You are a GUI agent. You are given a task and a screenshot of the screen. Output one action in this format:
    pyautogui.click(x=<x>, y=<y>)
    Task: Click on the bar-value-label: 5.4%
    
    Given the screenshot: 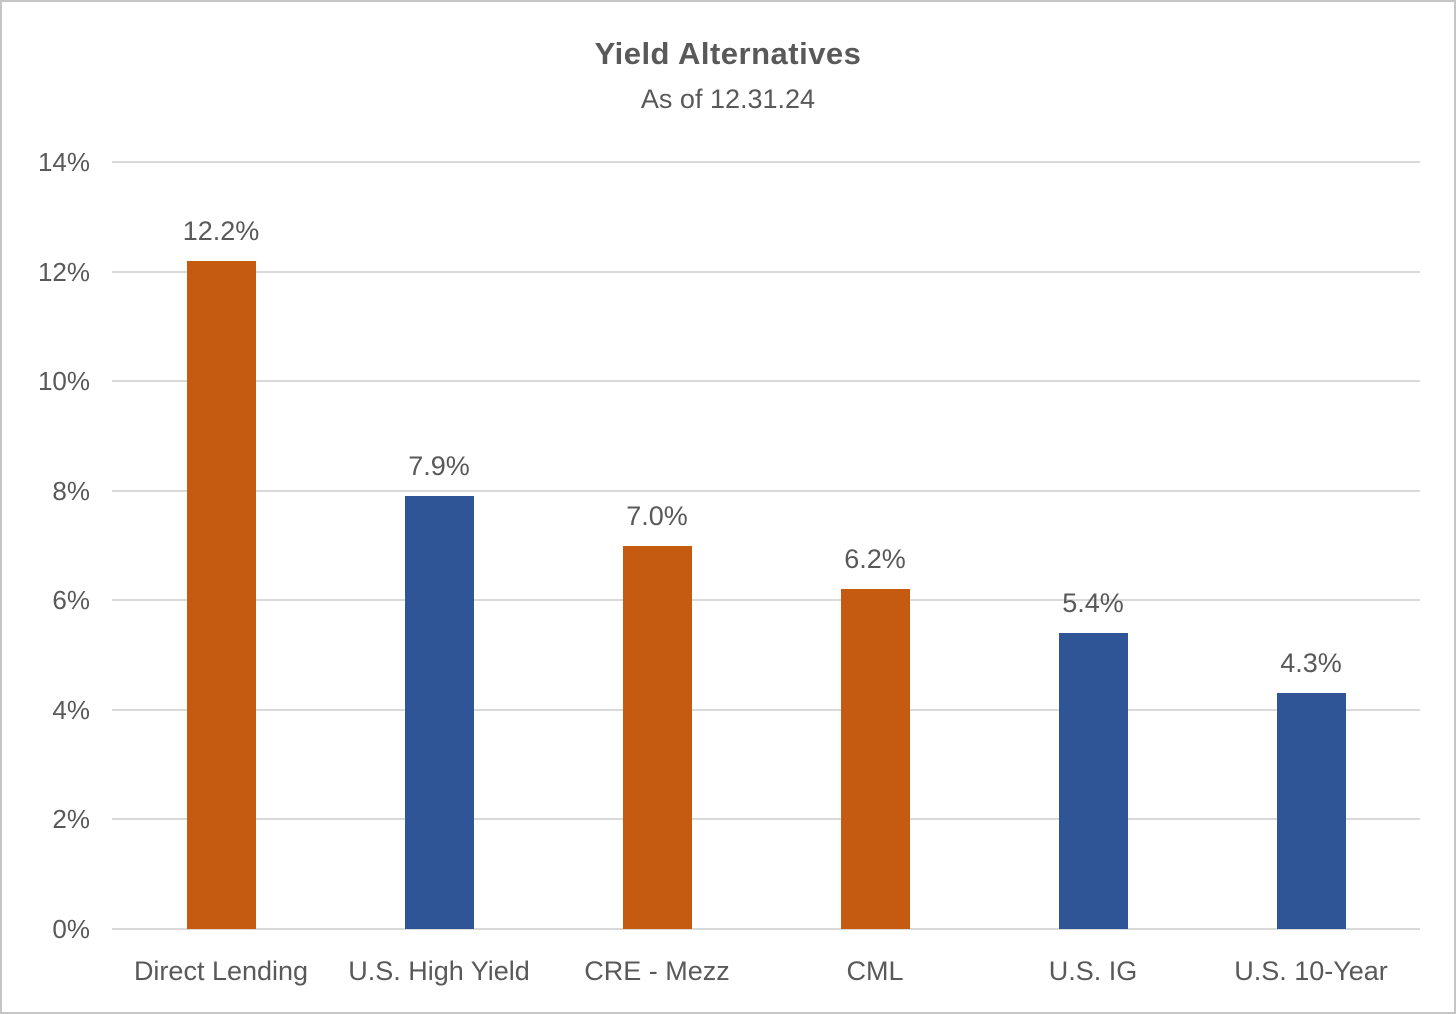 What is the action you would take?
    pyautogui.click(x=1093, y=603)
    